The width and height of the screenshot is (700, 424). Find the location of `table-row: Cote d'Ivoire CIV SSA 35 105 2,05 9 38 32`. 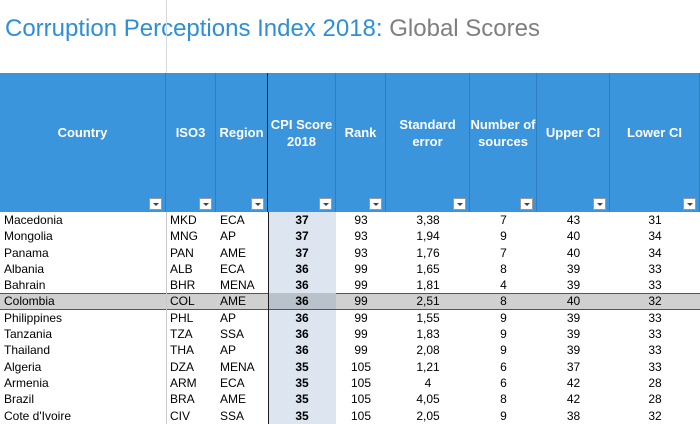

table-row: Cote d'Ivoire CIV SSA 35 105 2,05 9 38 32 is located at coordinates (350, 415).